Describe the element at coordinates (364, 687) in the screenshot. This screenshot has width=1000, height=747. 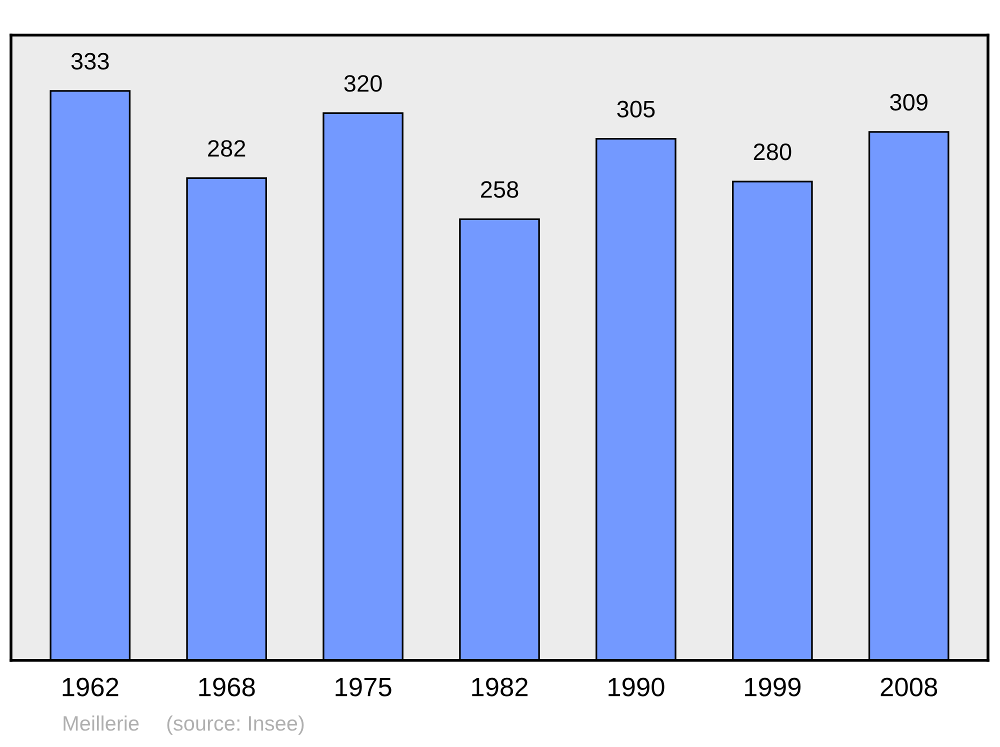
I see `x-tick-label: 1975` at that location.